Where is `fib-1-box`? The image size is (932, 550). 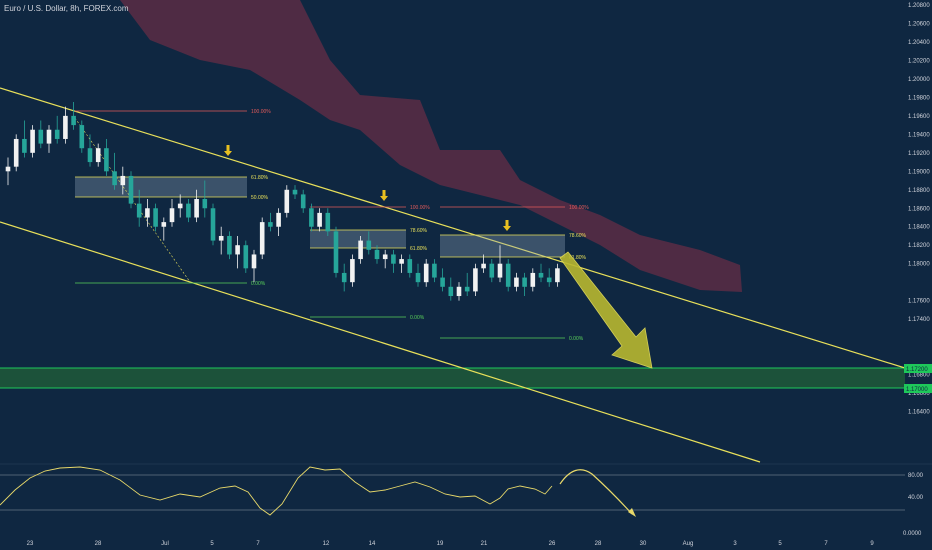
fib-1-box is located at coordinates (161, 187).